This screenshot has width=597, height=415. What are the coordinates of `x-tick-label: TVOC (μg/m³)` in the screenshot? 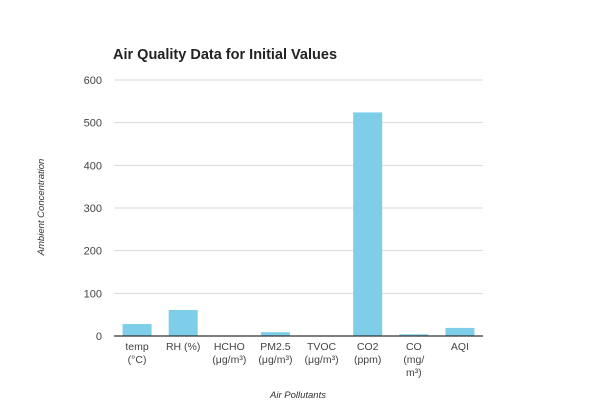 It's located at (322, 353).